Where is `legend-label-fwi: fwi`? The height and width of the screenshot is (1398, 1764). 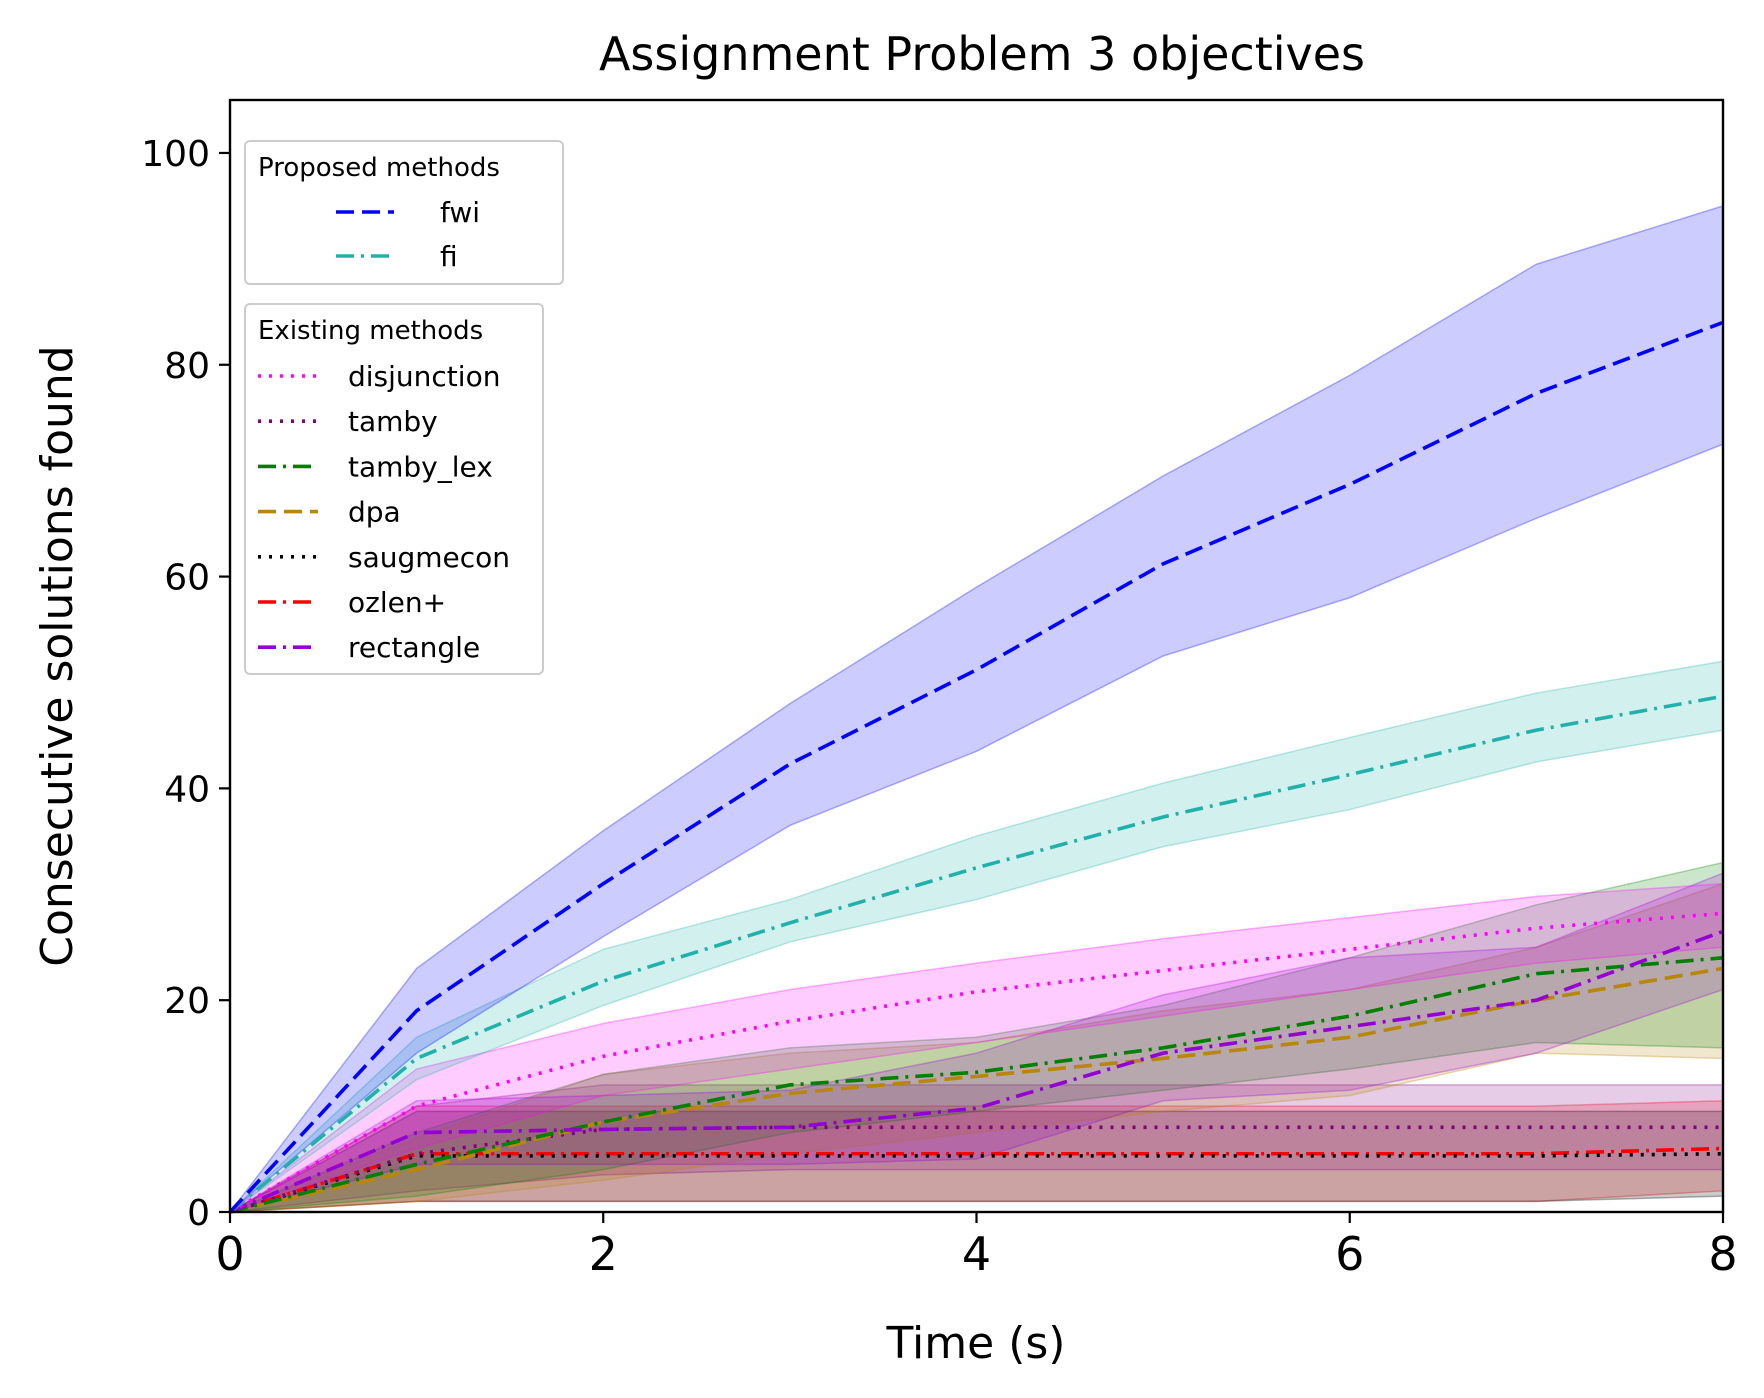 legend-label-fwi: fwi is located at coordinates (460, 212).